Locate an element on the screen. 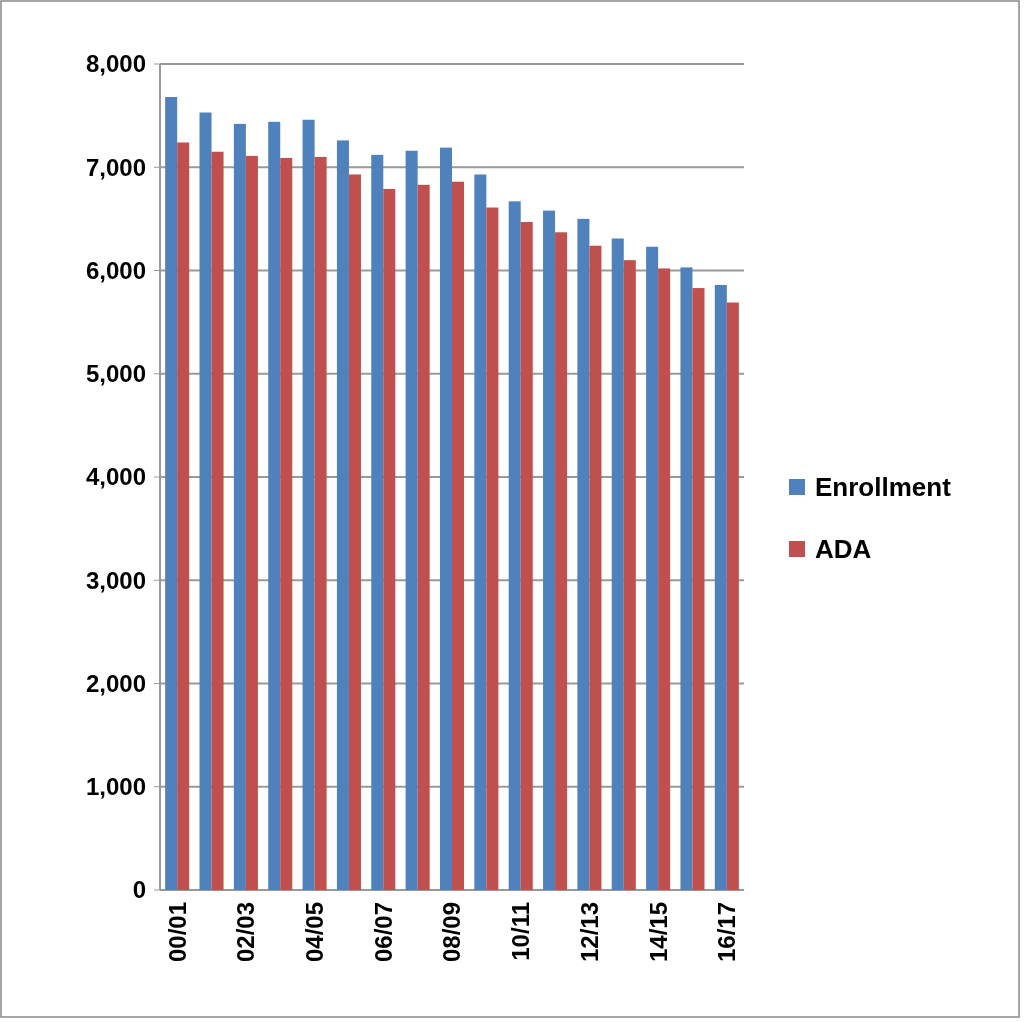  y-tick-label: 3,000 is located at coordinates (115, 580).